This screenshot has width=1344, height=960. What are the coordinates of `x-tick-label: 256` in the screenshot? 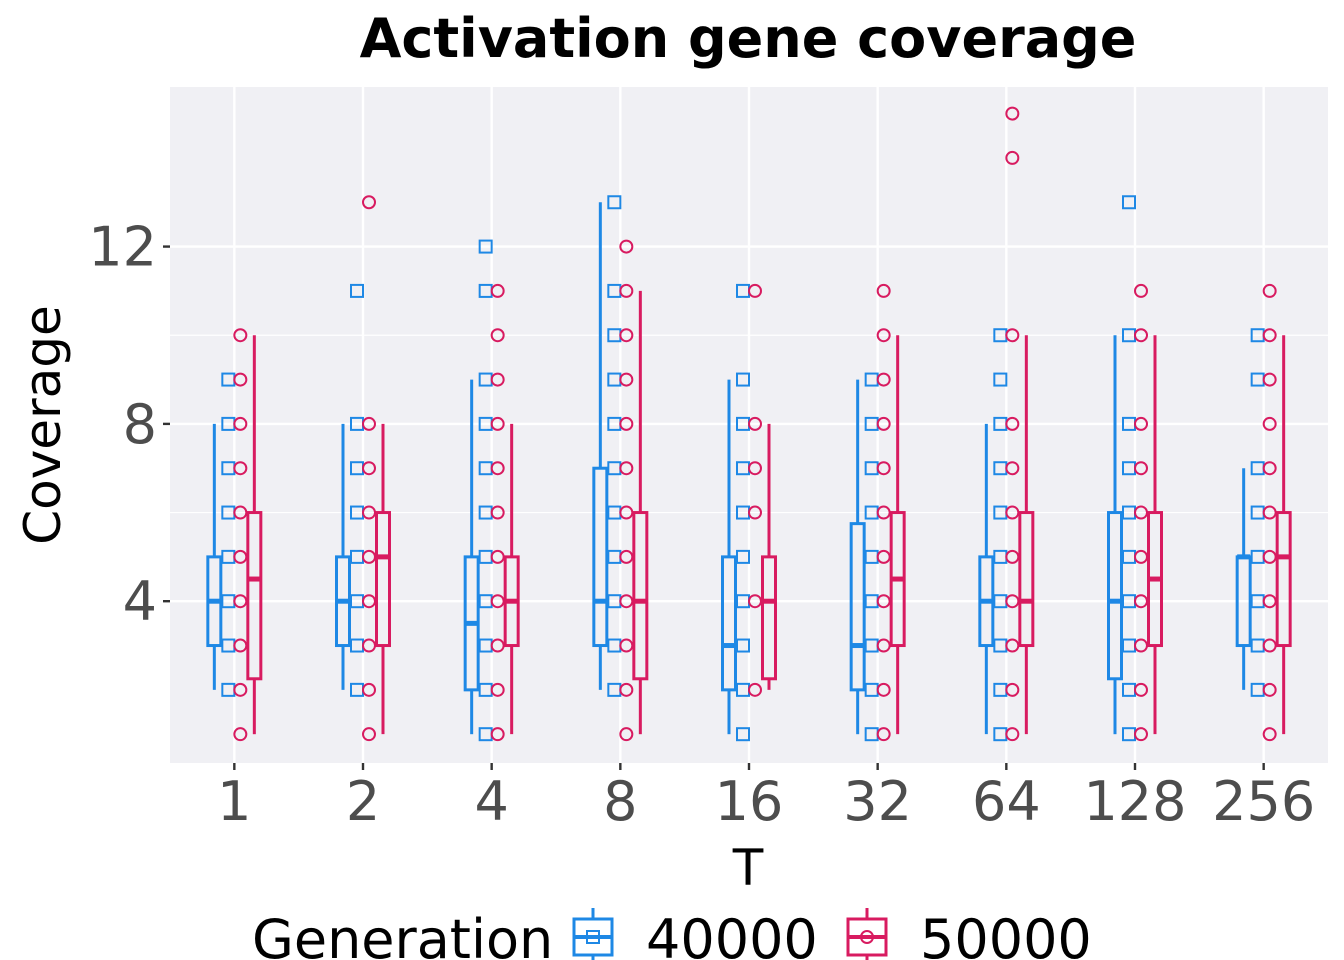 It's located at (1263, 801).